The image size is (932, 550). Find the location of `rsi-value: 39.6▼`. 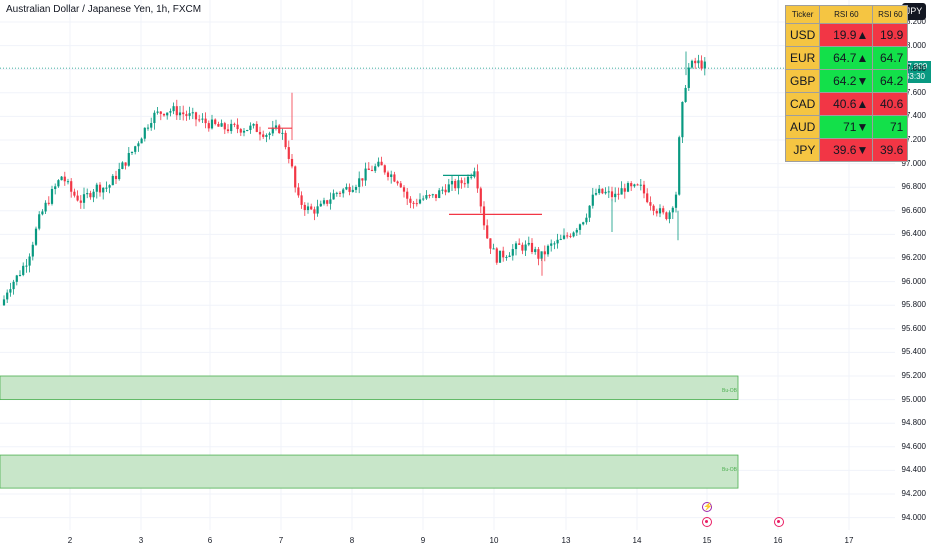

rsi-value: 39.6▼ is located at coordinates (846, 150).